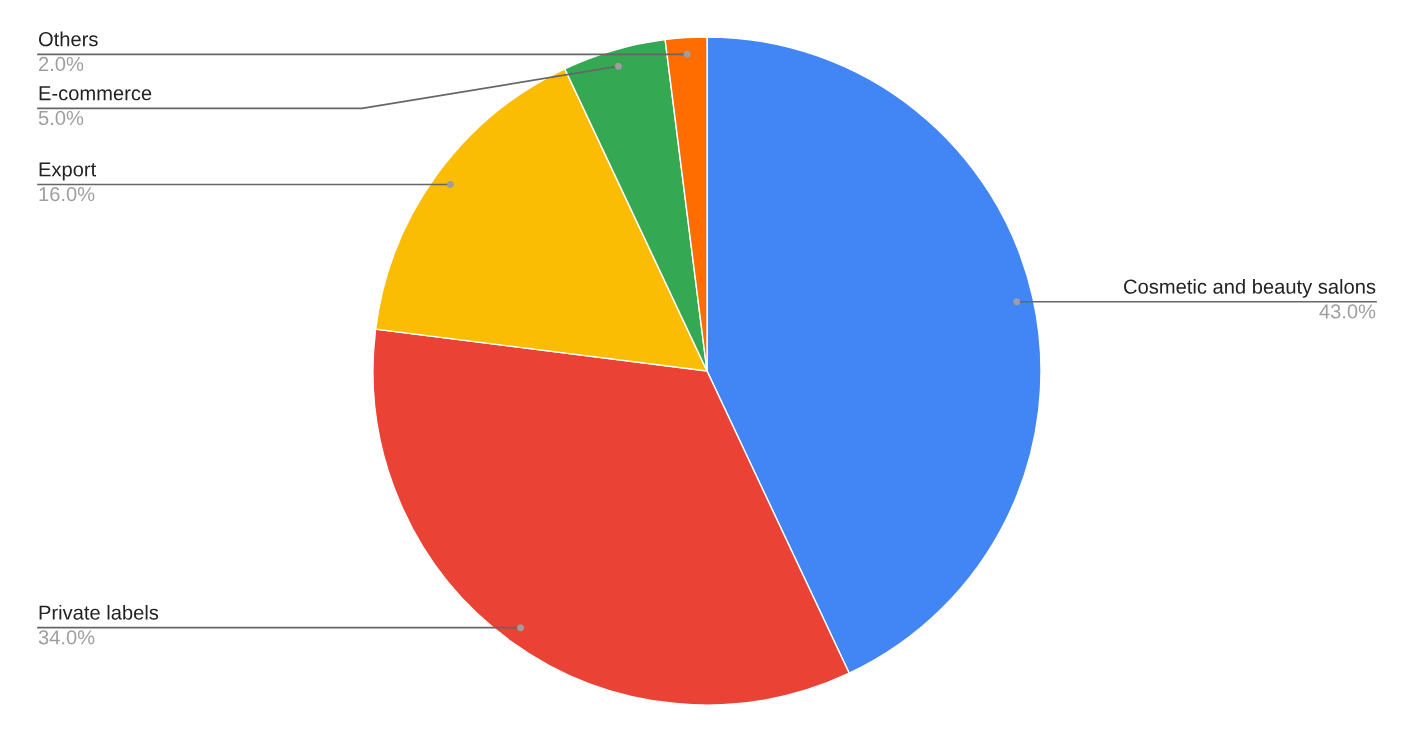 The height and width of the screenshot is (742, 1414). What do you see at coordinates (67, 194) in the screenshot?
I see `data-label: 16.0%` at bounding box center [67, 194].